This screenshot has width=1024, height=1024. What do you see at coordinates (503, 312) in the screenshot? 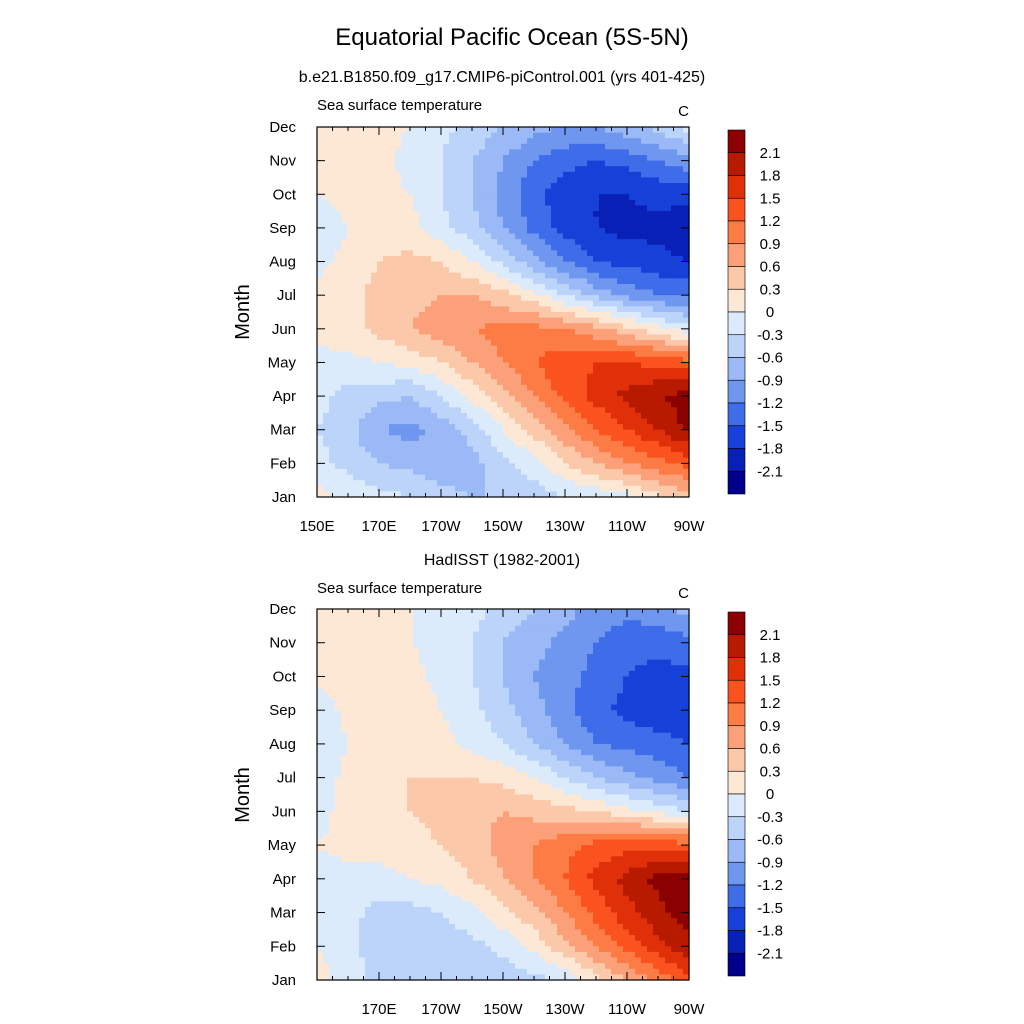
I see `panel-1-plot-area` at bounding box center [503, 312].